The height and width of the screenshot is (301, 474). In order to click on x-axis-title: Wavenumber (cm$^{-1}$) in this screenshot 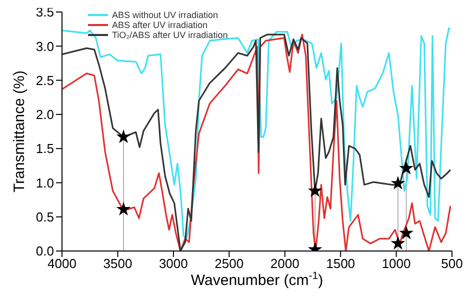, I will do `click(257, 279)`.